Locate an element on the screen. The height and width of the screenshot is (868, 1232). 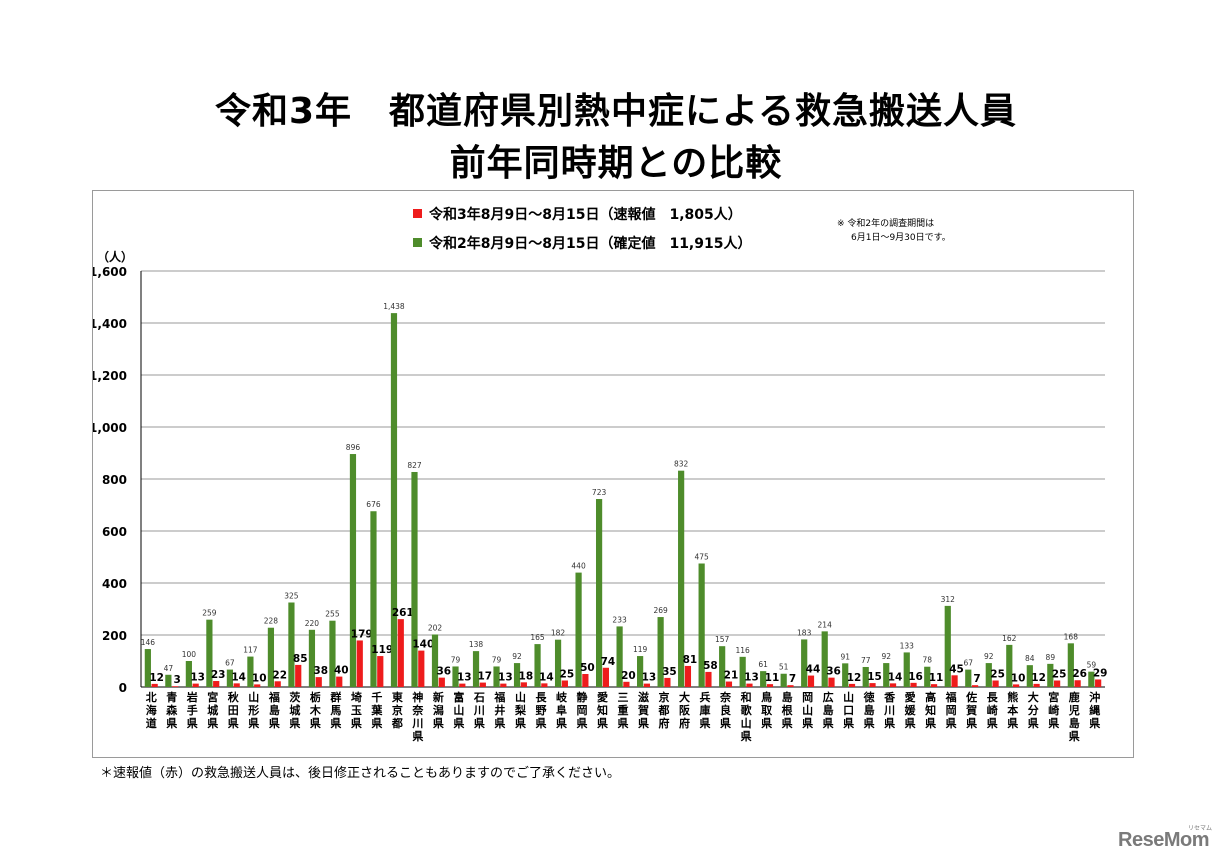
legend-swatch-current is located at coordinates (417, 213).